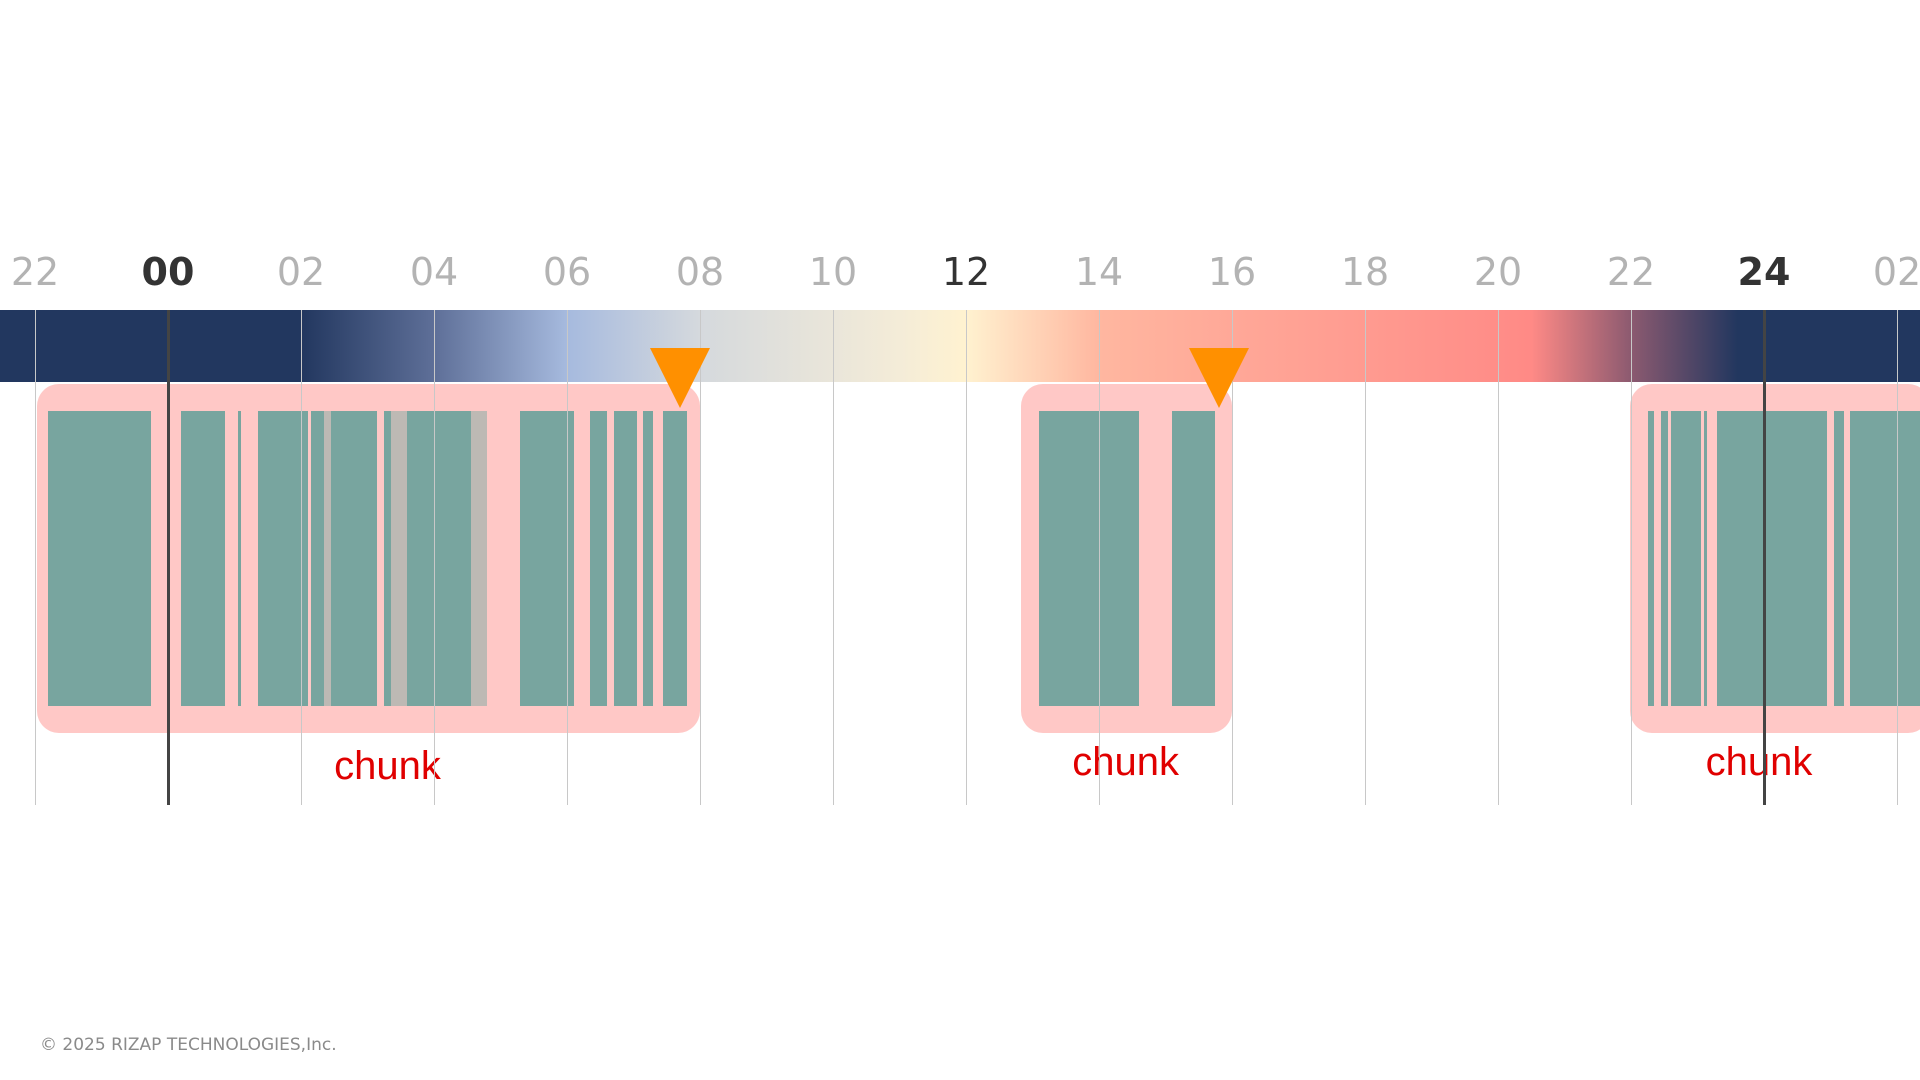 The image size is (1920, 1080). I want to click on hour-label: 14, so click(1099, 272).